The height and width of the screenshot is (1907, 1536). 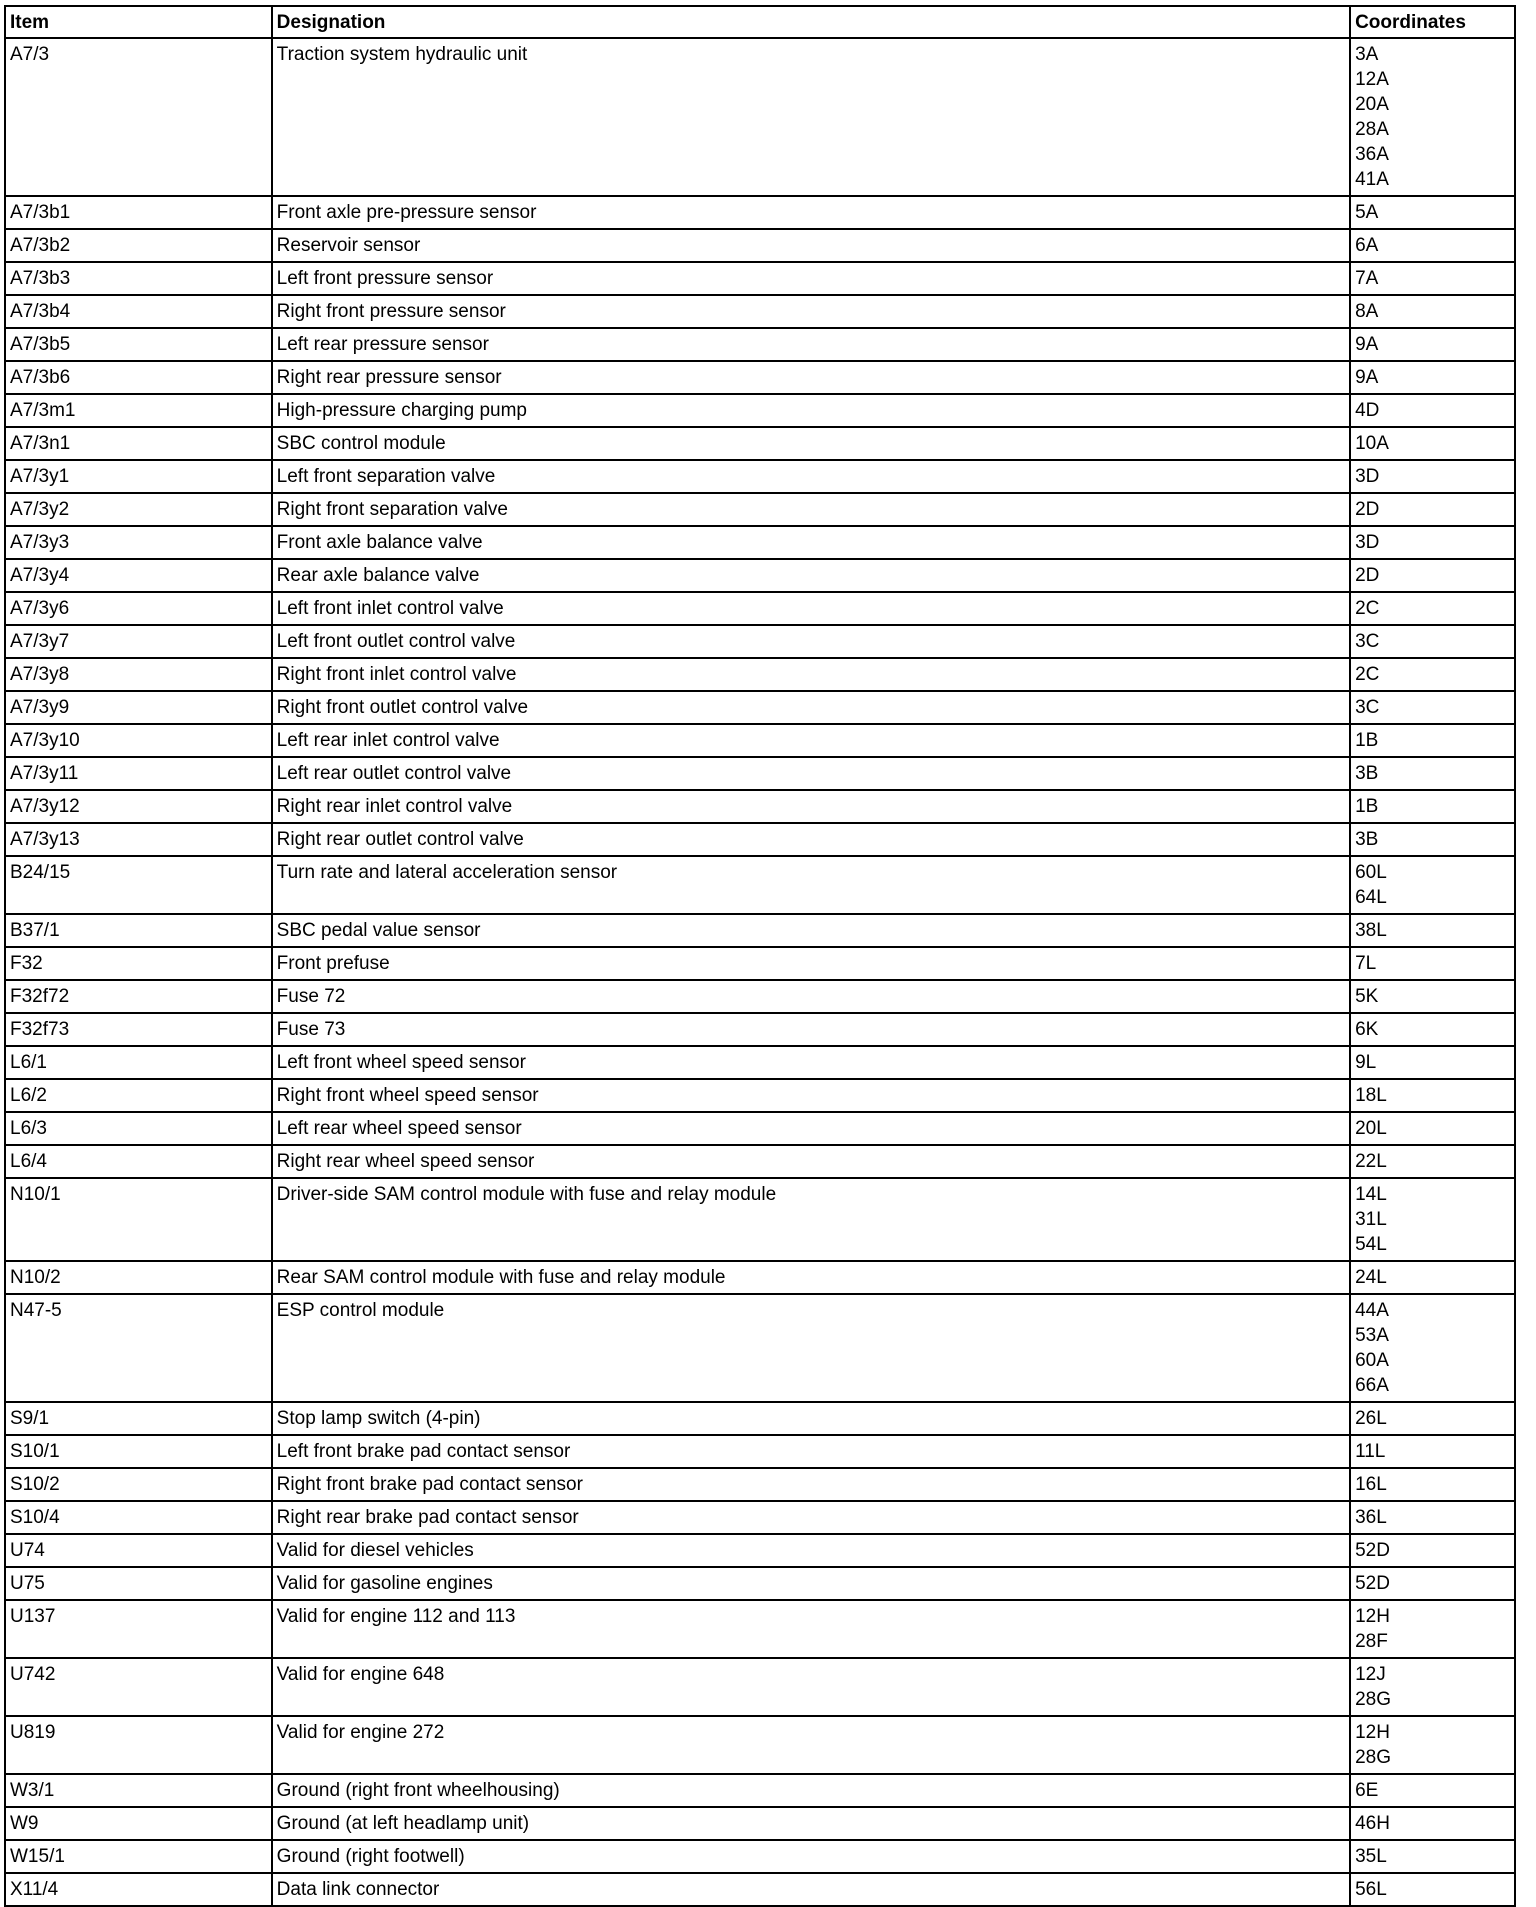 I want to click on coordinate-value: 3D, so click(x=1367, y=476).